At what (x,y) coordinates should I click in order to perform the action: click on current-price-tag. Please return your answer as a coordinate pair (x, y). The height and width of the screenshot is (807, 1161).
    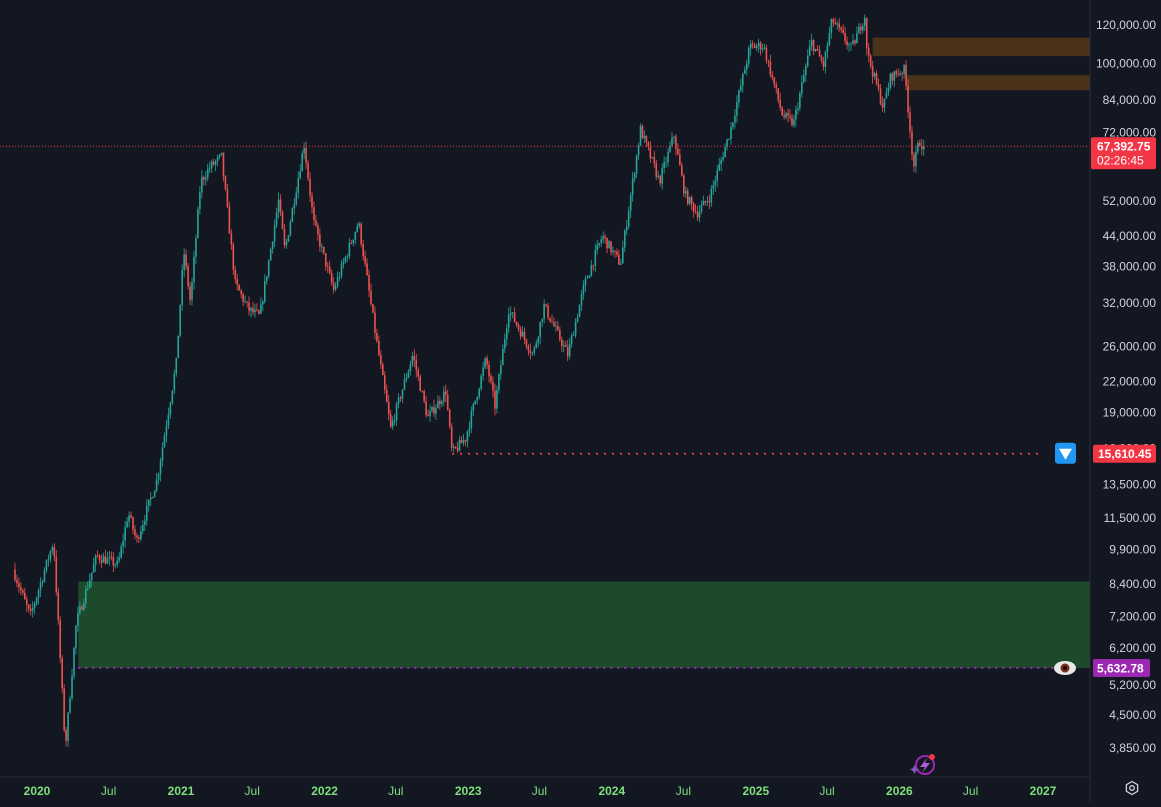
    Looking at the image, I should click on (1123, 153).